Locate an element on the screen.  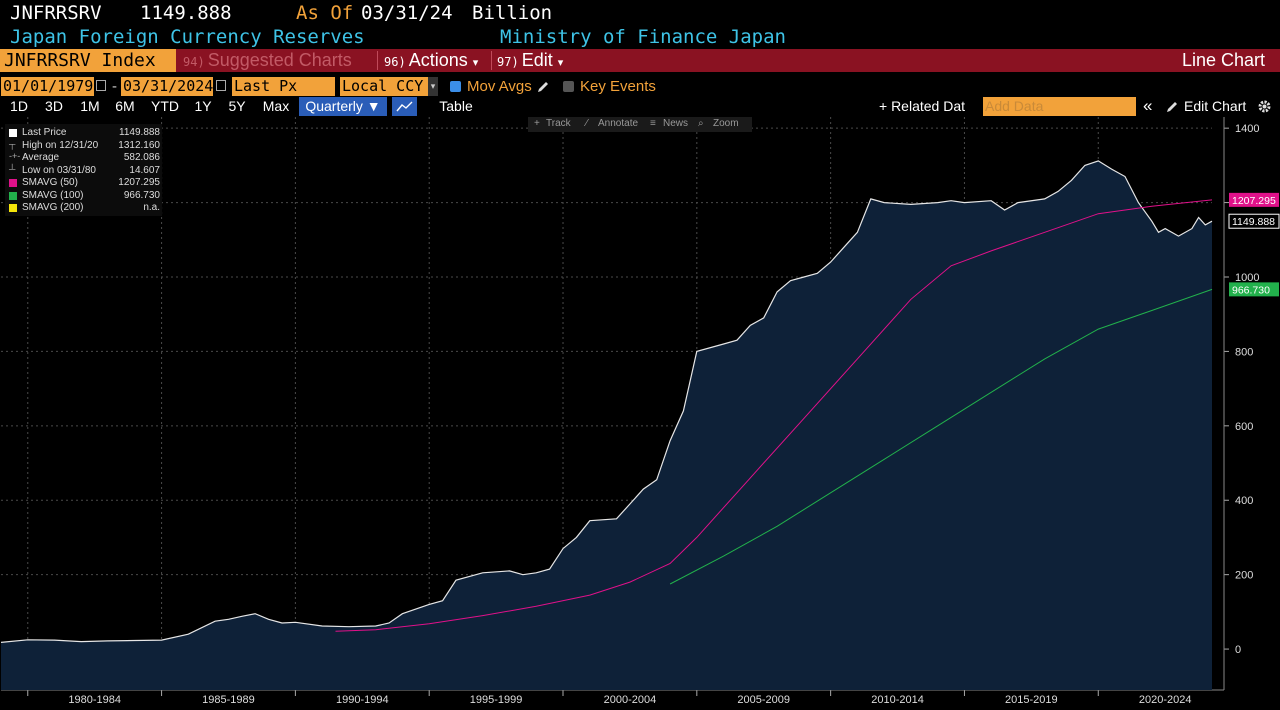
period-6m: 6M is located at coordinates (125, 106).